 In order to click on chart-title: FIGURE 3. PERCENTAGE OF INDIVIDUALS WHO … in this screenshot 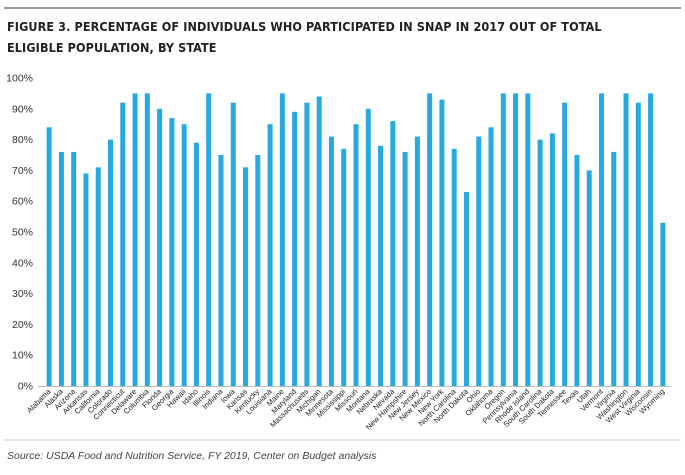, I will do `click(304, 37)`.